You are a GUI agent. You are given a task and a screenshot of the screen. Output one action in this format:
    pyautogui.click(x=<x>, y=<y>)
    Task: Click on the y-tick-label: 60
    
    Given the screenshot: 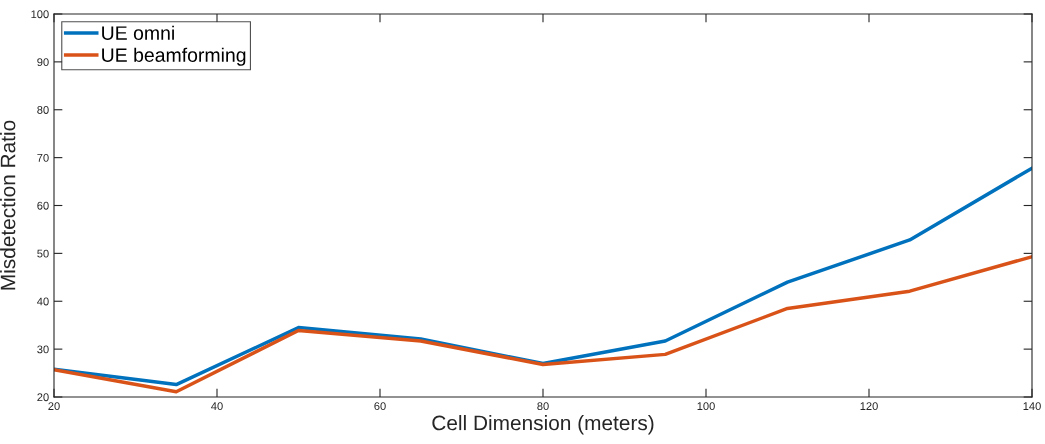 What is the action you would take?
    pyautogui.click(x=43, y=205)
    